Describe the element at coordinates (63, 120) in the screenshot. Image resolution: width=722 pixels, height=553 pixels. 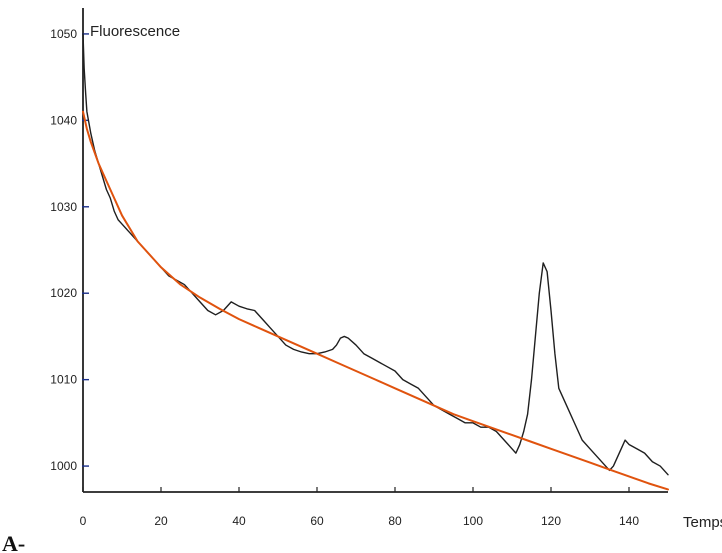
I see `y-tick-label: 1040` at that location.